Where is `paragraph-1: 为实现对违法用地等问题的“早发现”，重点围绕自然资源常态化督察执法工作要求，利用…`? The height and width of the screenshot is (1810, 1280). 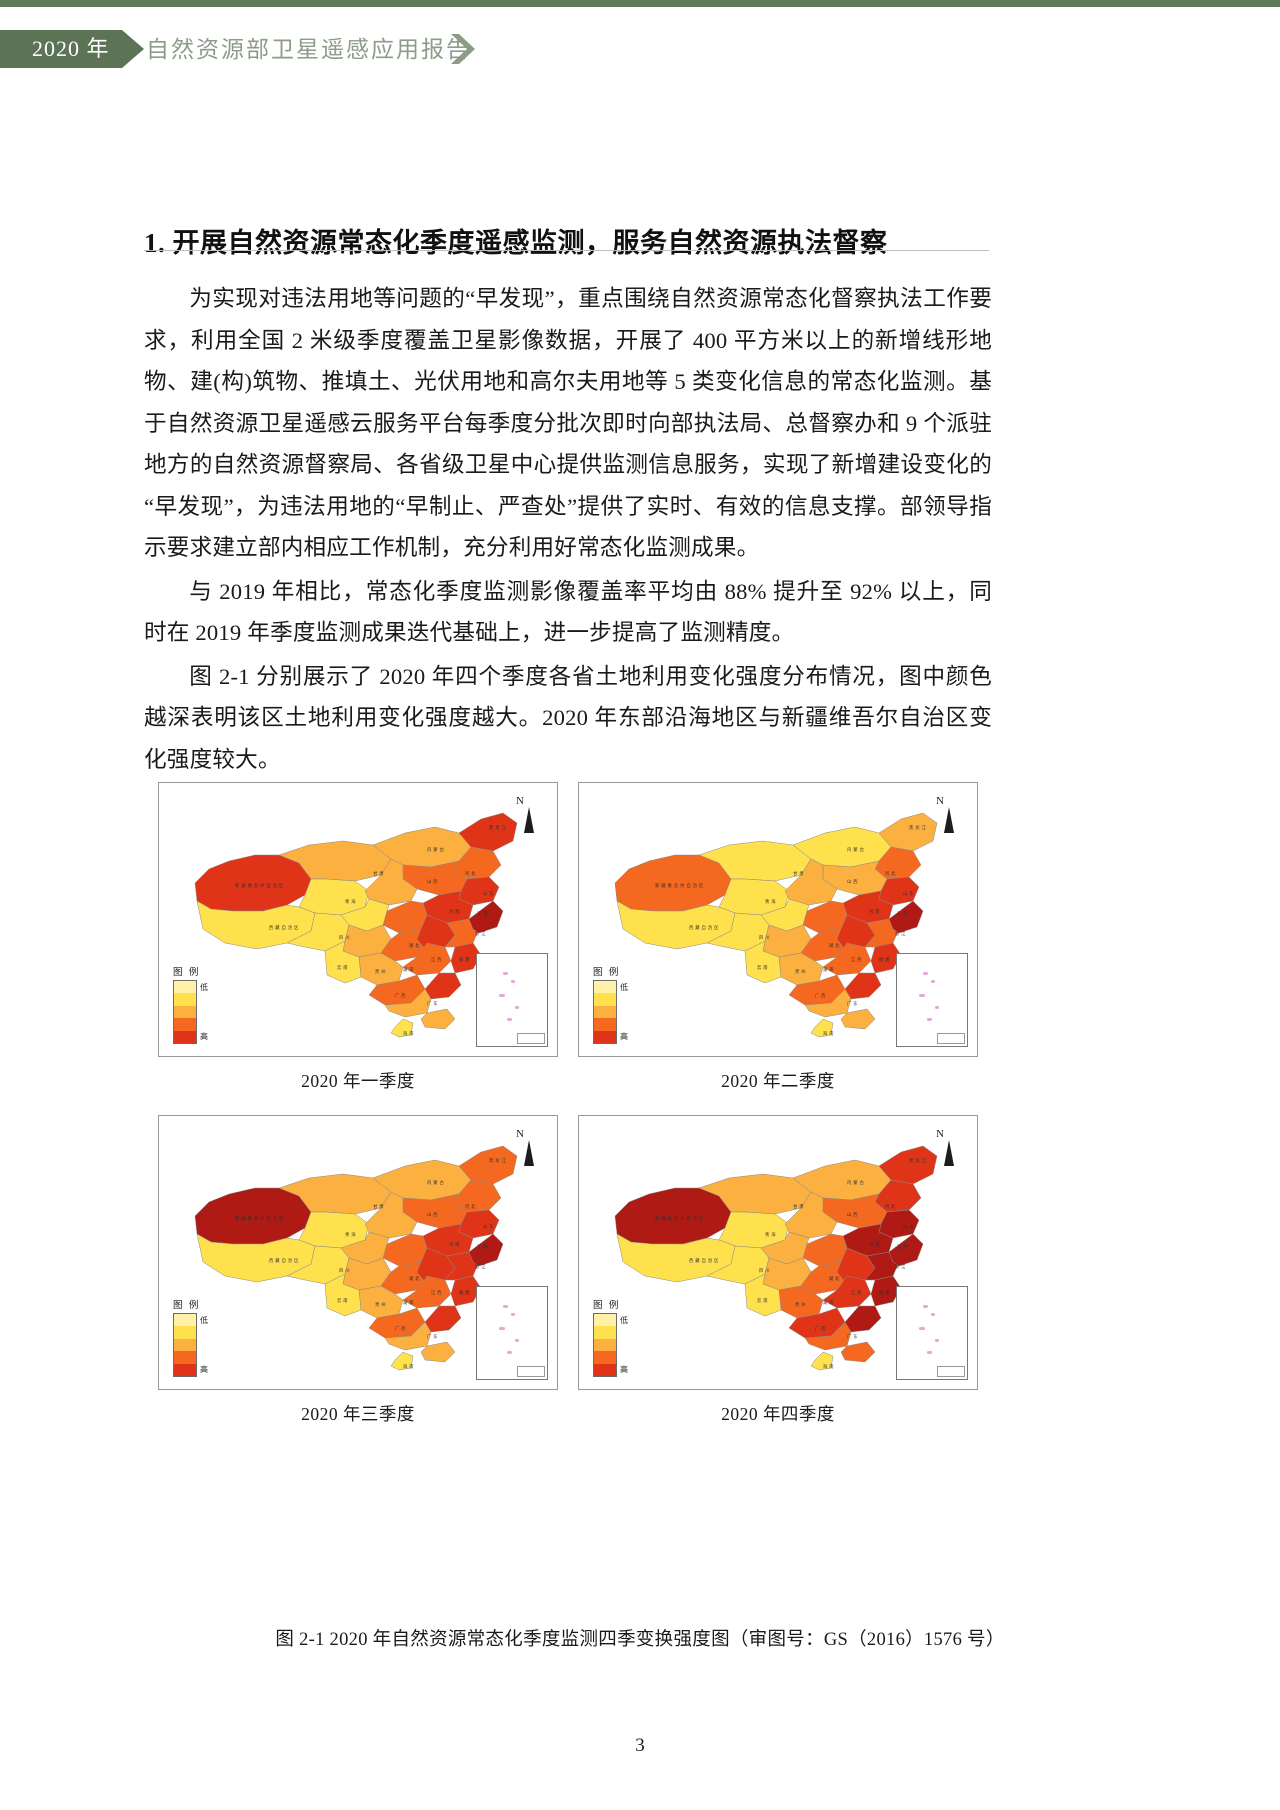
paragraph-1: 为实现对违法用地等问题的“早发现”，重点围绕自然资源常态化督察执法工作要求，利用… is located at coordinates (568, 423).